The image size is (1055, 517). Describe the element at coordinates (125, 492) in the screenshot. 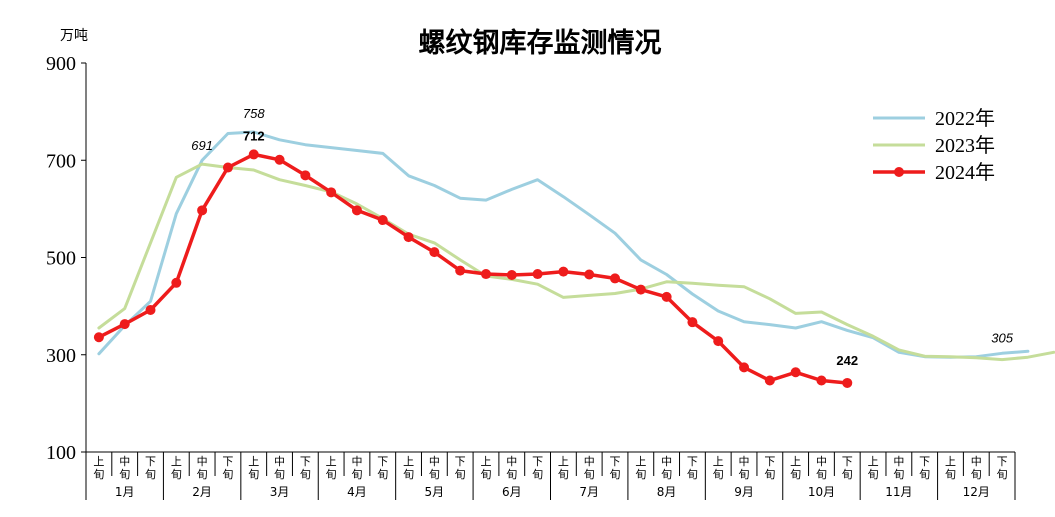

I see `x-month-label: 1月` at that location.